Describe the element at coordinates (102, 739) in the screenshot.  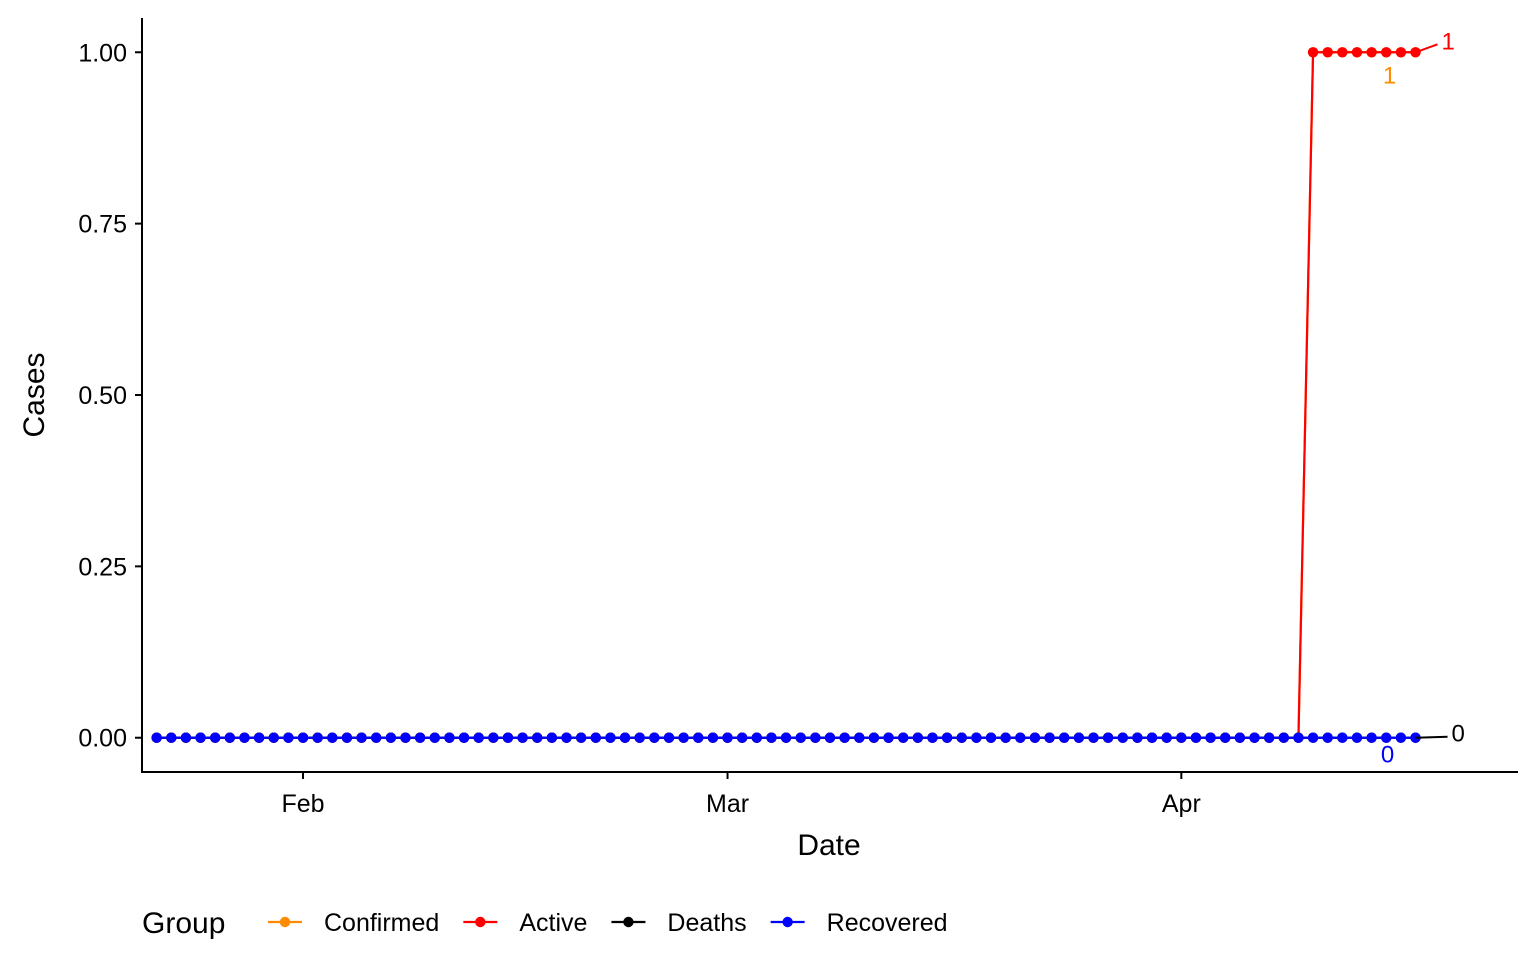
I see `y-tick-label: 0.00` at that location.